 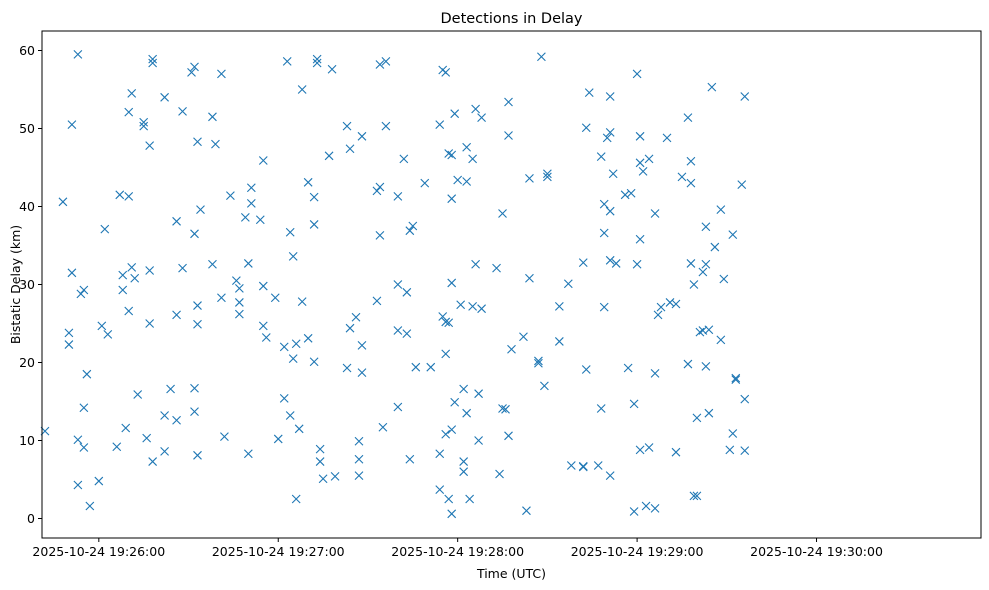 I want to click on y-tick-label: 40, so click(x=27, y=206).